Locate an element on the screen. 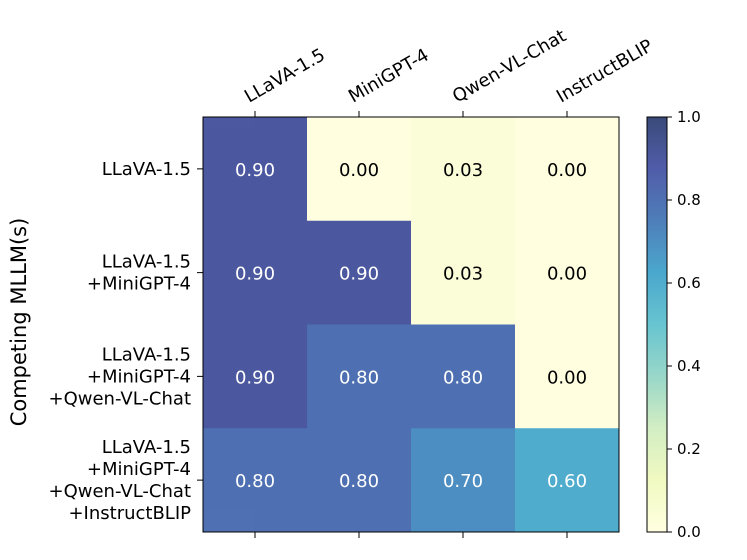 This screenshot has height=560, width=747. colorbar-gradient is located at coordinates (657, 324).